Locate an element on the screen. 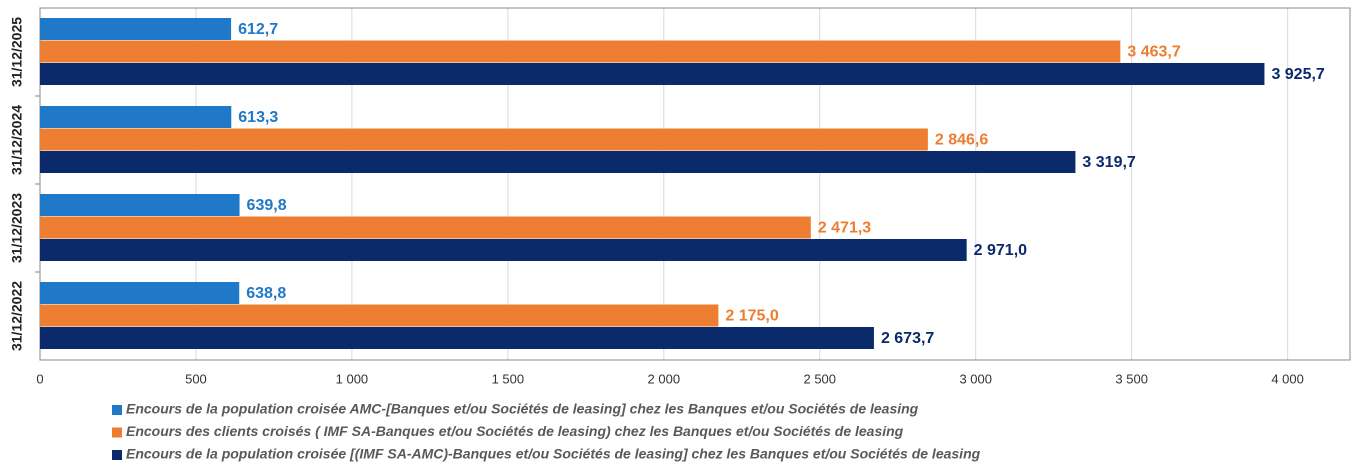  x-tick-label: 3 000 is located at coordinates (975, 378).